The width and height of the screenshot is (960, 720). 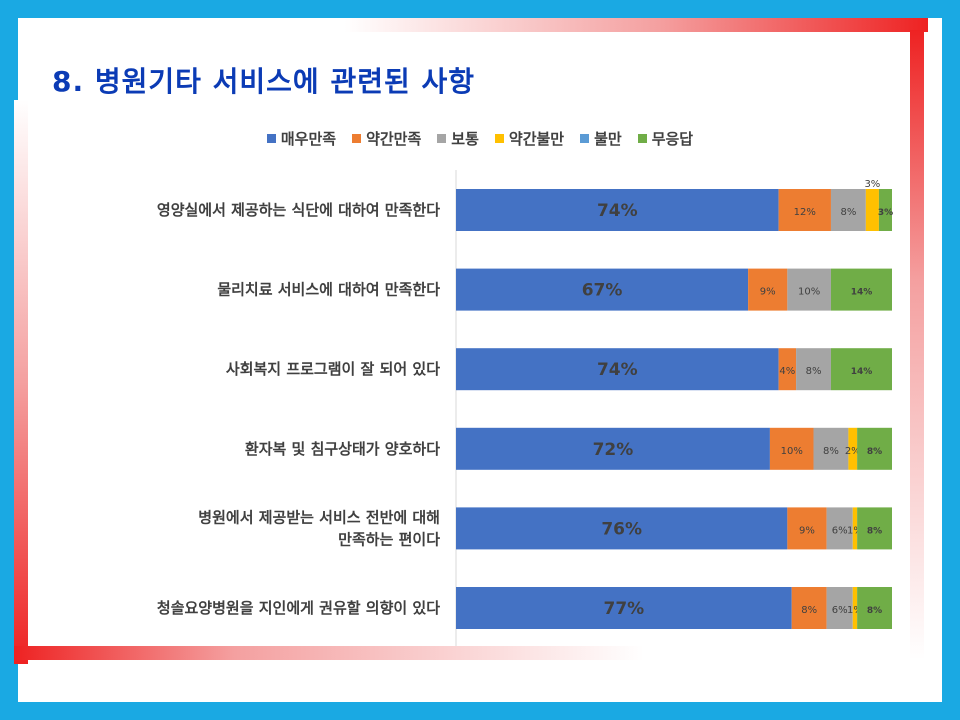 I want to click on category-label: 청솔요양병원을 지인에게 권유할 의향이 있다, so click(x=298, y=608).